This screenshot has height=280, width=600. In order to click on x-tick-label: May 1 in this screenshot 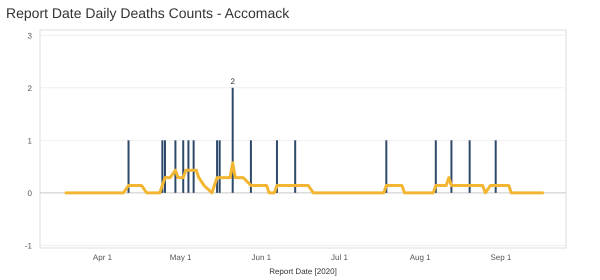, I will do `click(181, 257)`.